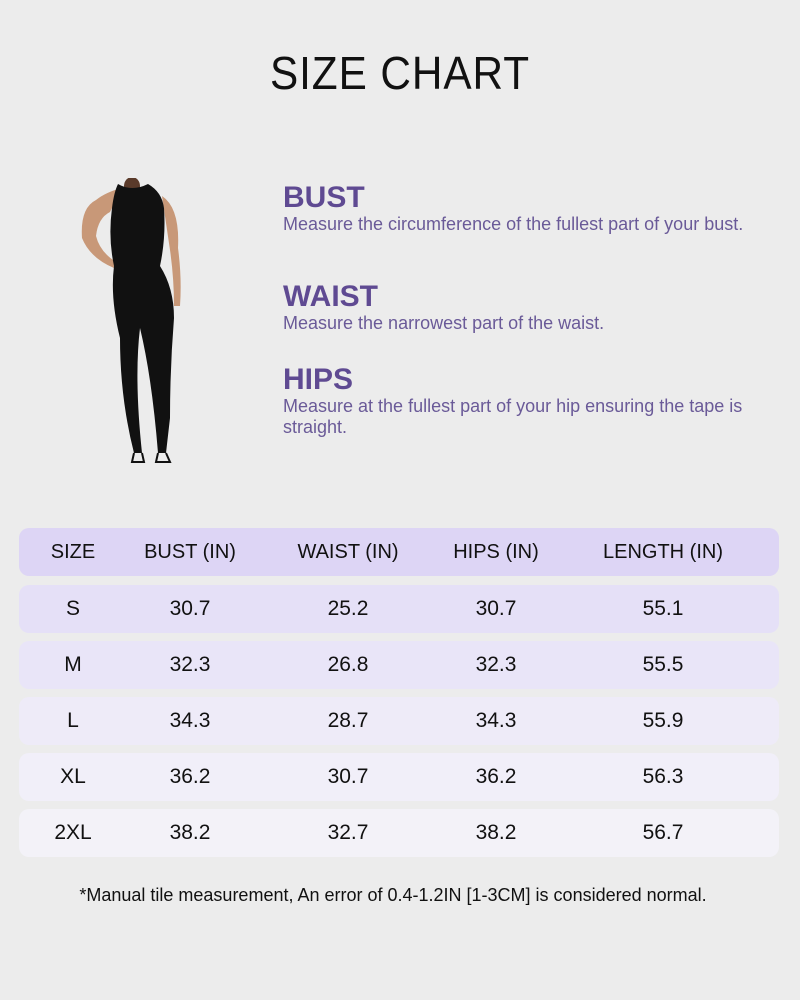  What do you see at coordinates (348, 832) in the screenshot?
I see `table-row-cell: 32.7` at bounding box center [348, 832].